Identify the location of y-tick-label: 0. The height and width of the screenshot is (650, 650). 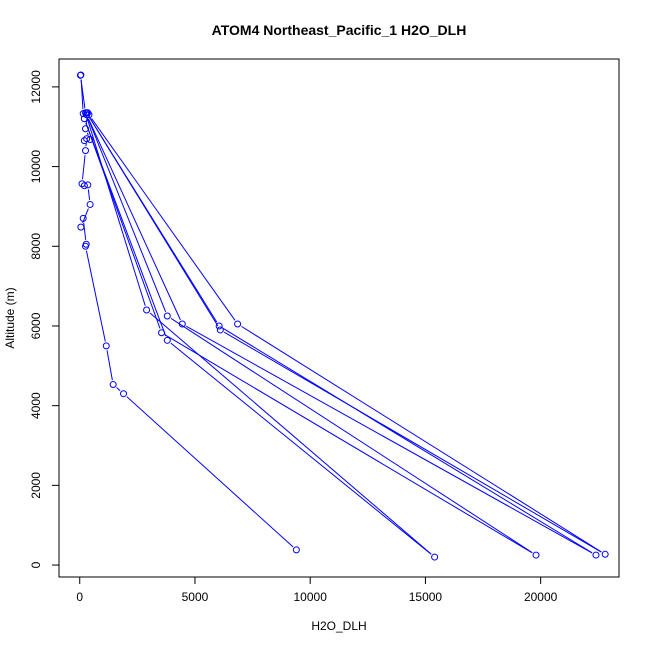
(36, 564).